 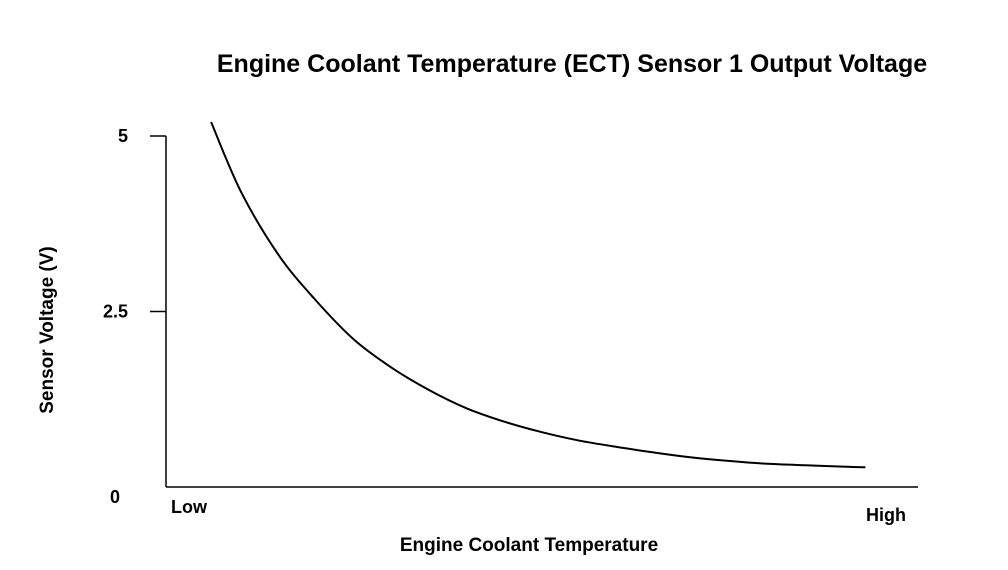 I want to click on y-ticks: 02.55, so click(x=134, y=316).